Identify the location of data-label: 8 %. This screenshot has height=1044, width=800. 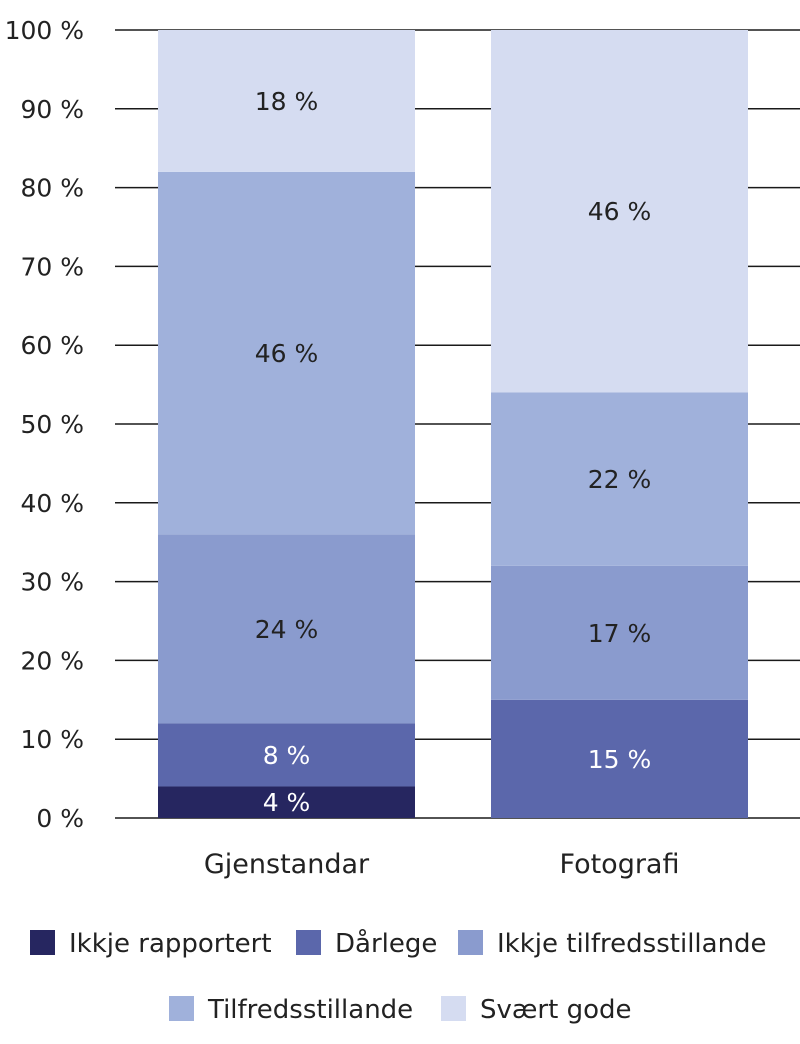
(287, 755).